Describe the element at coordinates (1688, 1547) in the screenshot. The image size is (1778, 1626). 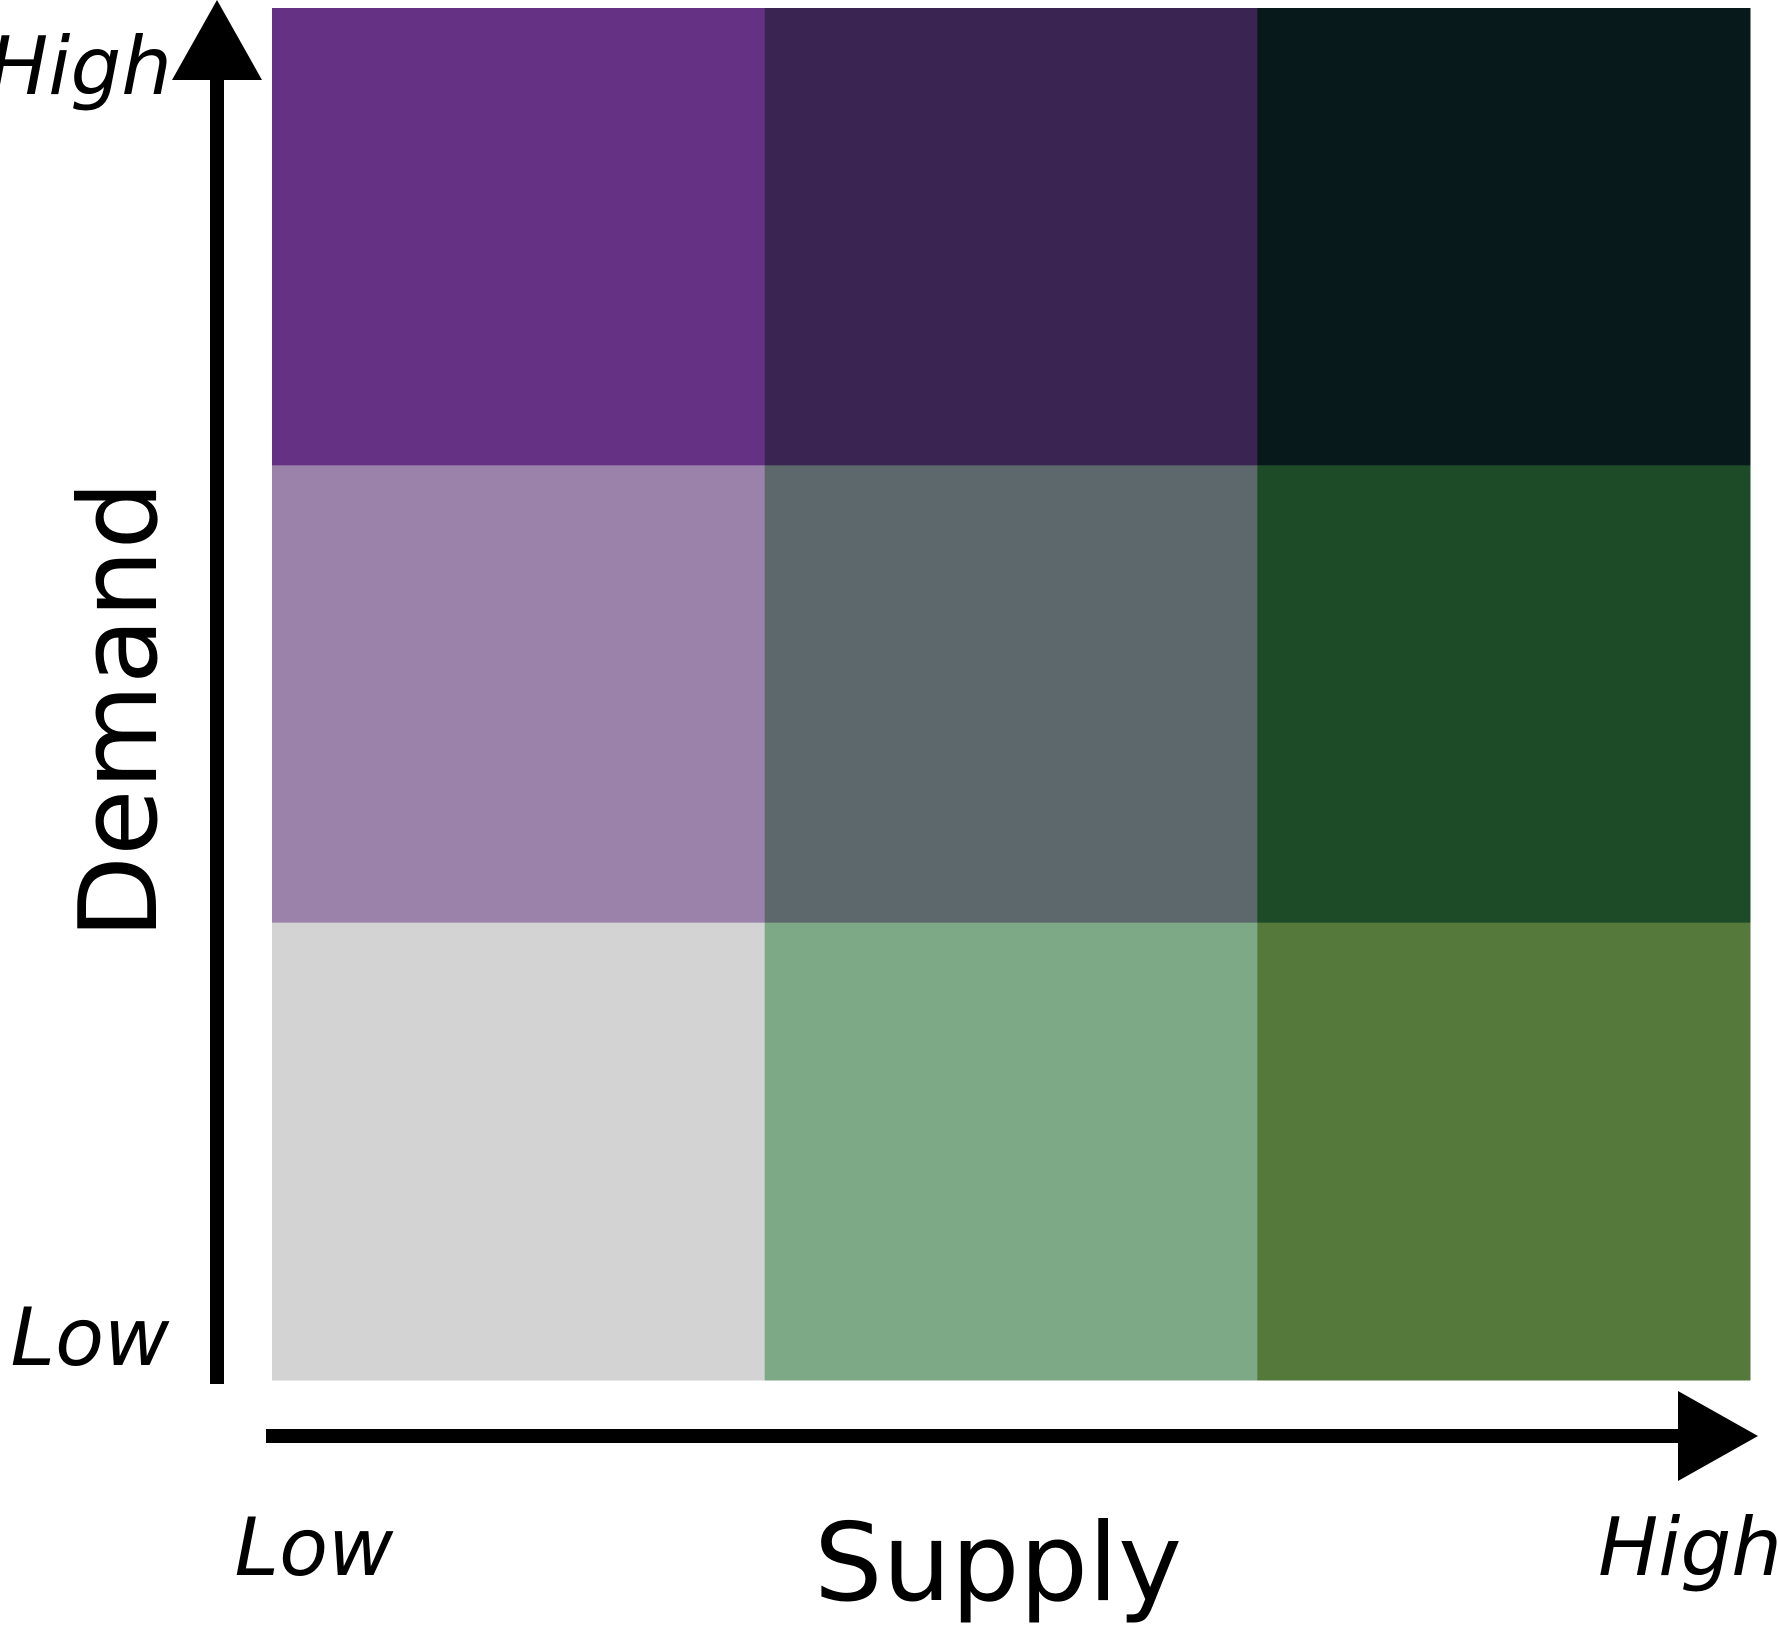
I see `x-axis-high-label: High` at that location.